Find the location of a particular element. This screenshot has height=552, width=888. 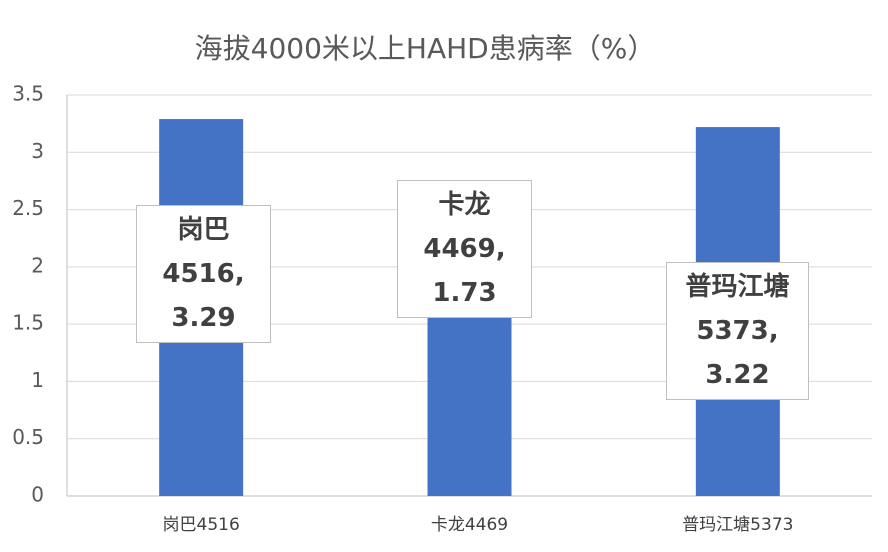

y-tick-label: 2.5 is located at coordinates (28, 208).